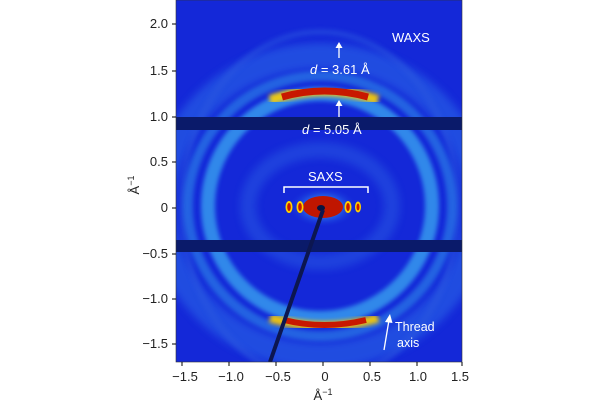  I want to click on y-tick-label: 1.5, so click(159, 70).